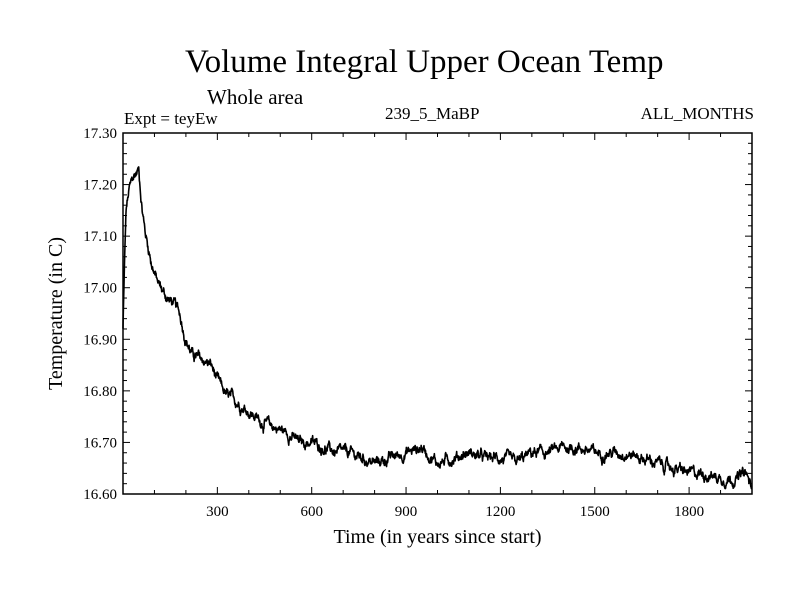 The width and height of the screenshot is (800, 600). I want to click on y-tick-label: 16.80, so click(100, 392).